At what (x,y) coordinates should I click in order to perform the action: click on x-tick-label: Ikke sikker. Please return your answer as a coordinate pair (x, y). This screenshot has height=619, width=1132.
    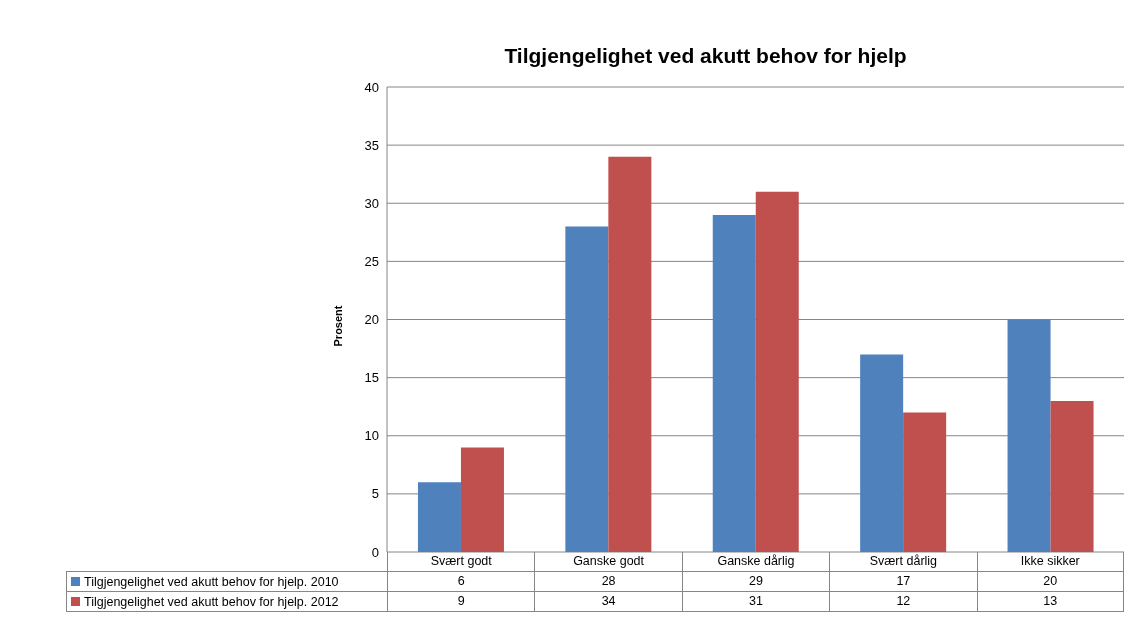
    Looking at the image, I should click on (1050, 561).